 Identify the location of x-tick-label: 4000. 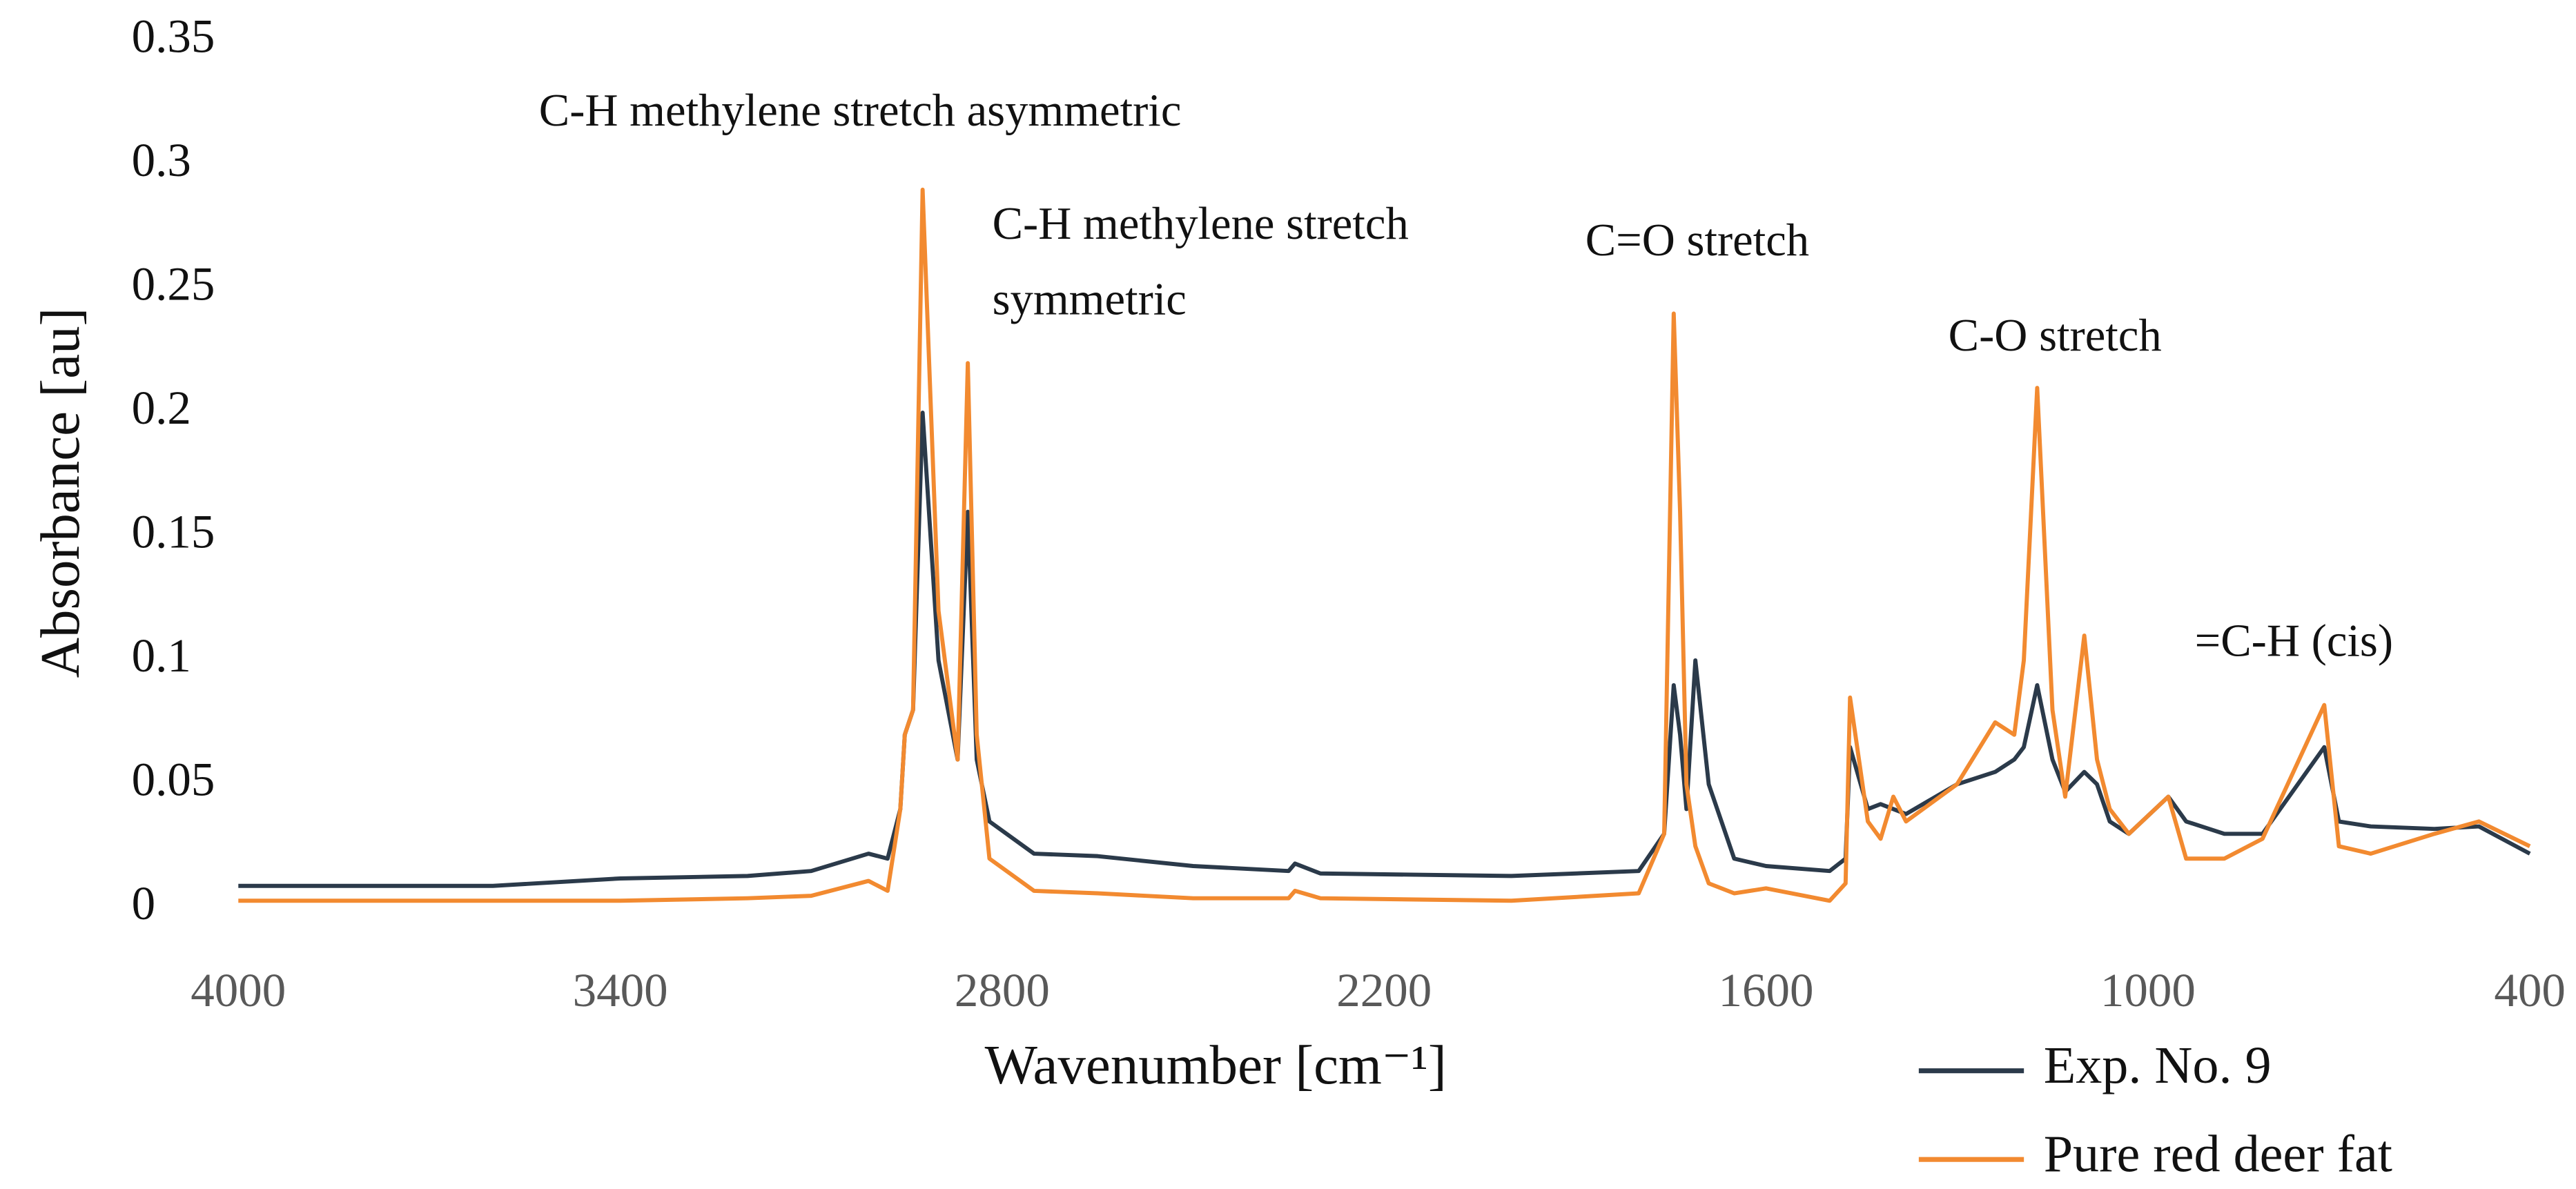
(239, 990).